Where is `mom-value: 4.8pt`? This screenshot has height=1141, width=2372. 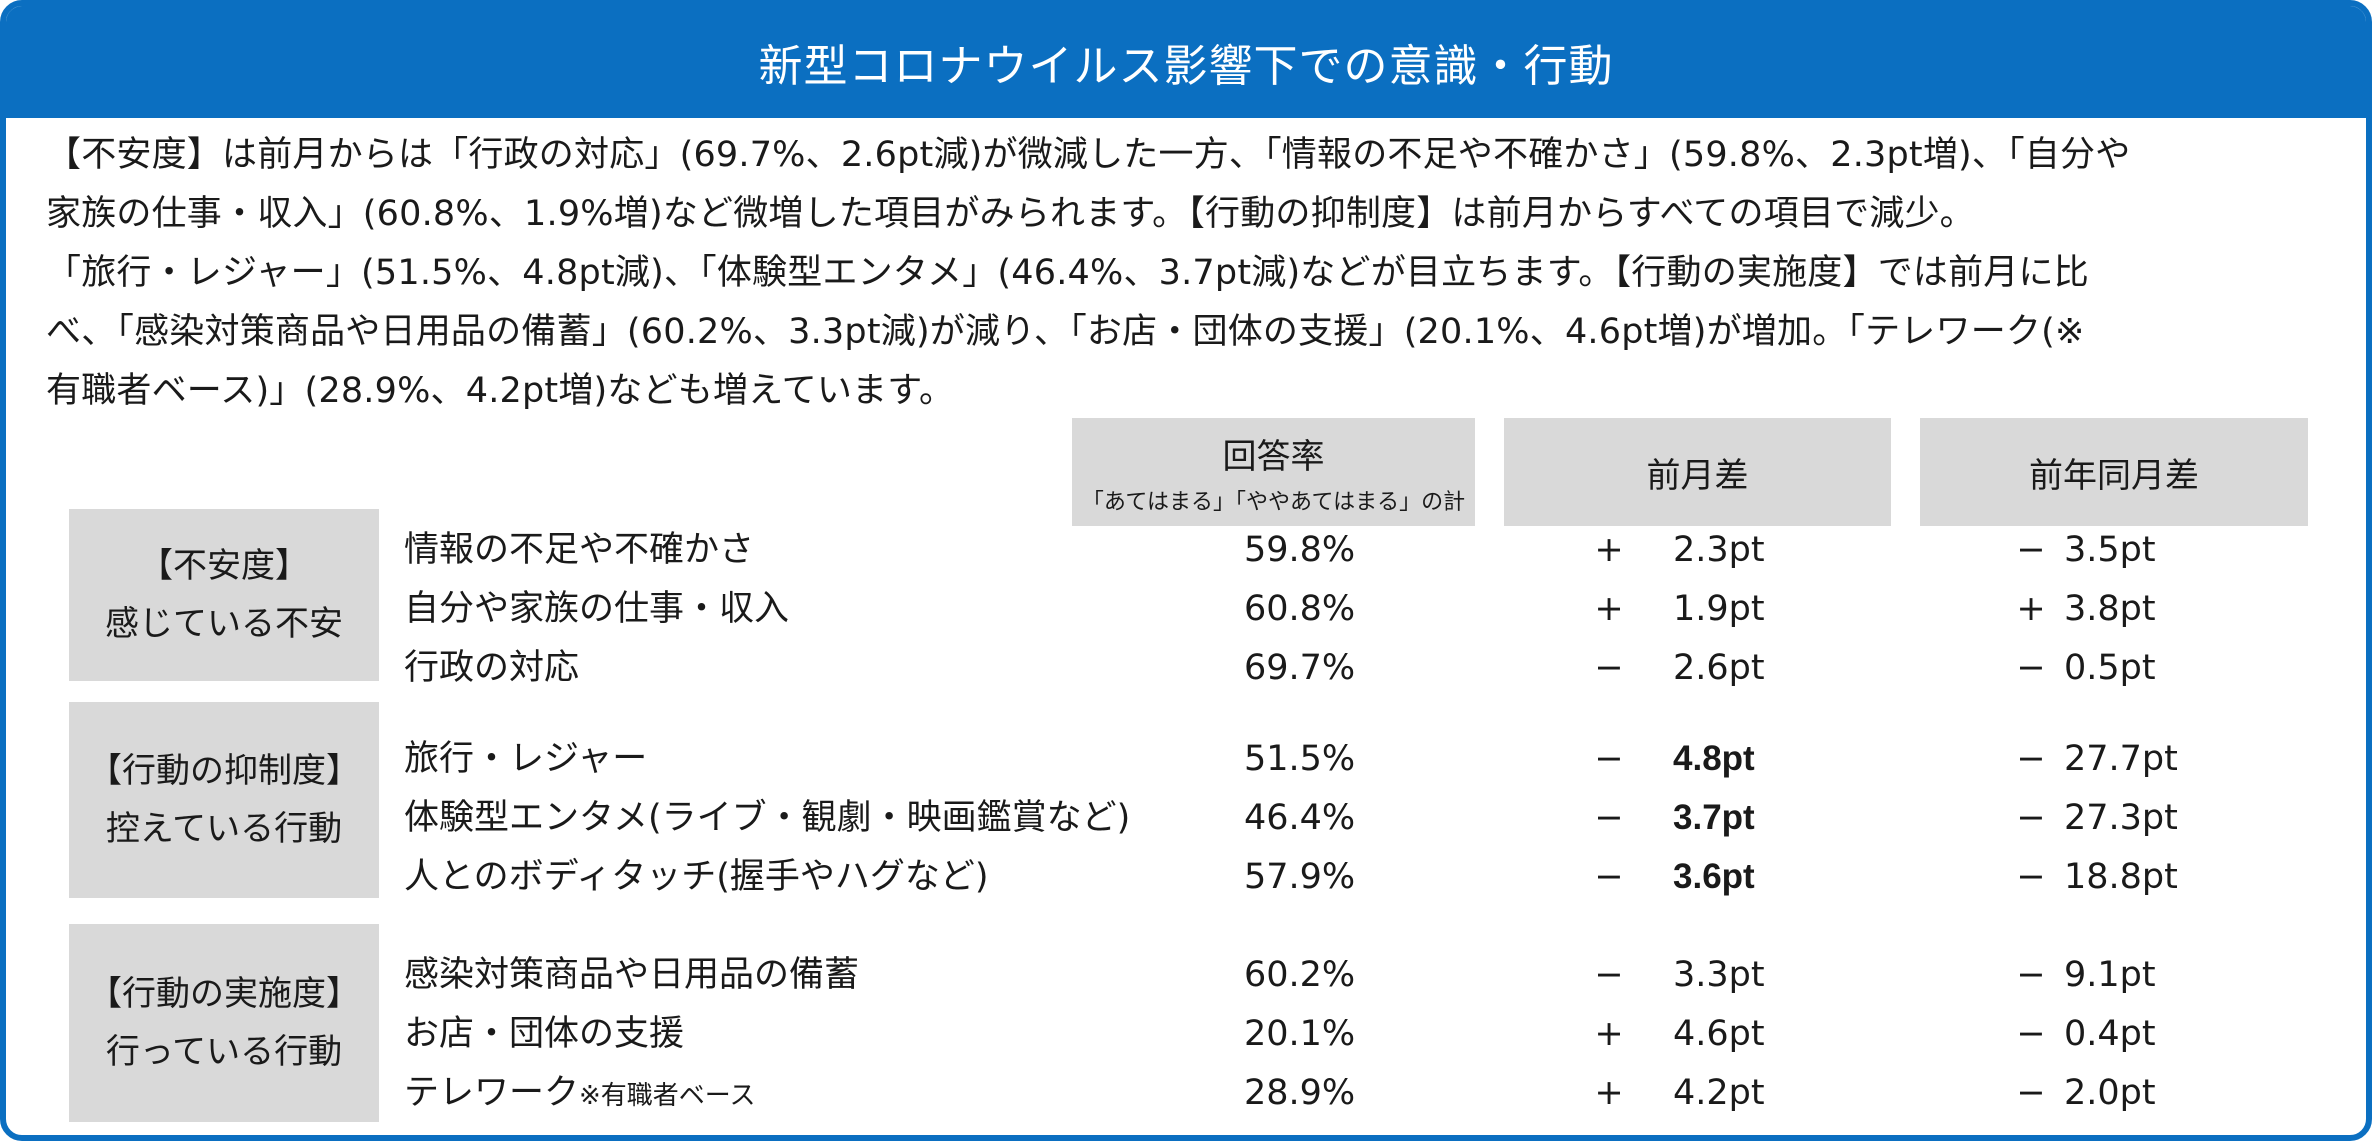
mom-value: 4.8pt is located at coordinates (1714, 758).